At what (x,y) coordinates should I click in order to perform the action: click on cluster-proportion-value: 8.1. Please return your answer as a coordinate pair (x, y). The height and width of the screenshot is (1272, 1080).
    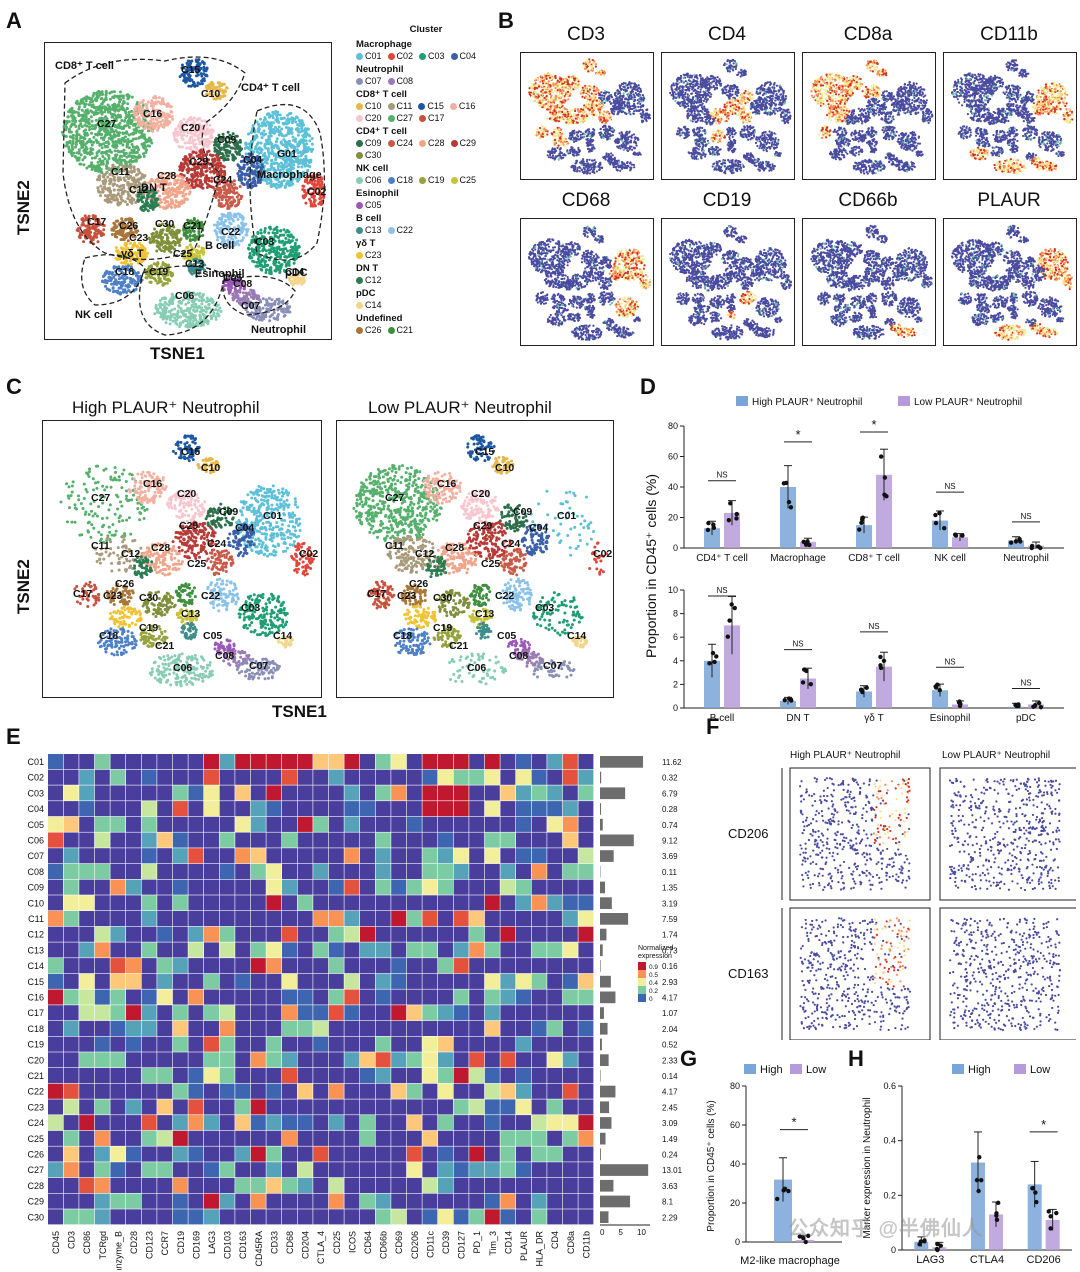
    Looking at the image, I should click on (668, 1202).